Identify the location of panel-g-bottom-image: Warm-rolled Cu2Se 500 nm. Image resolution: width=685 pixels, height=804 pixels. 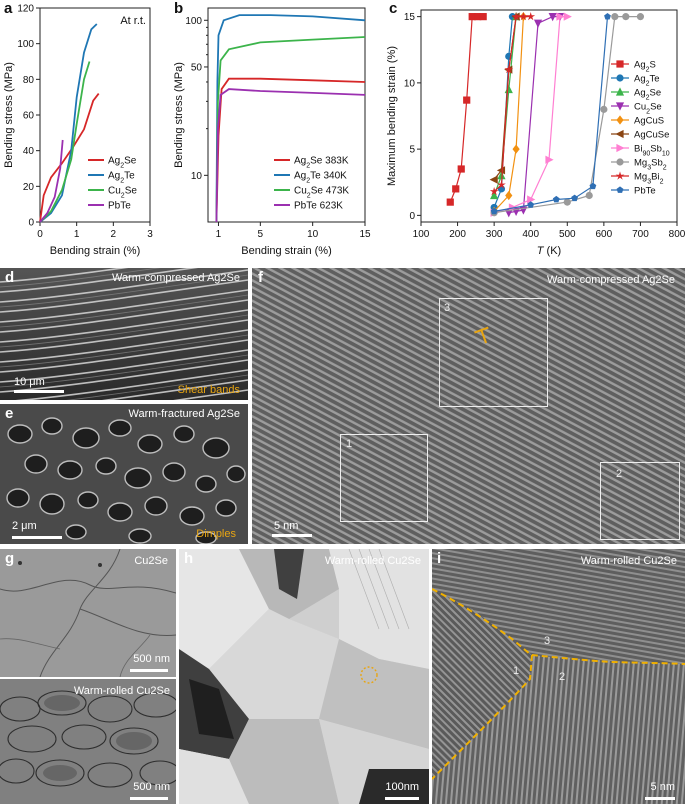
(88, 741).